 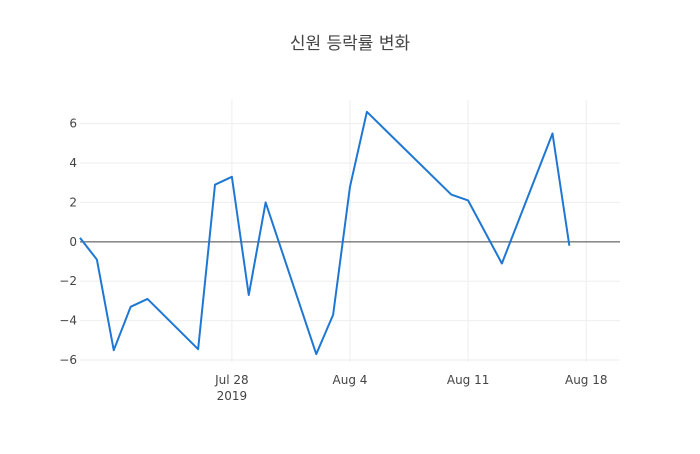 What do you see at coordinates (68, 281) in the screenshot?
I see `y-tick-label: −2` at bounding box center [68, 281].